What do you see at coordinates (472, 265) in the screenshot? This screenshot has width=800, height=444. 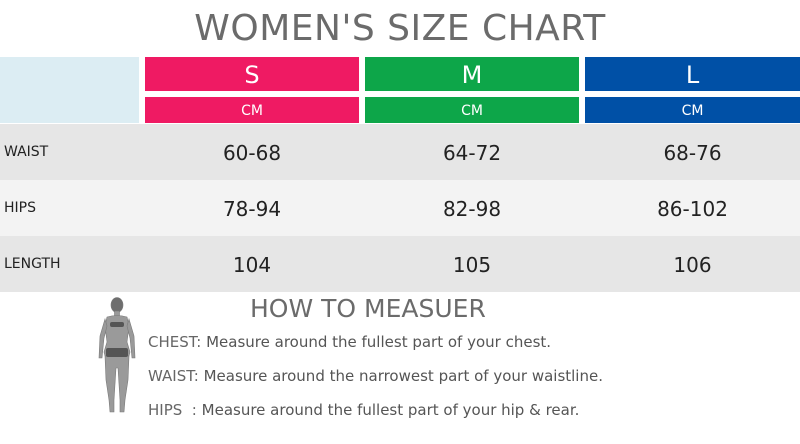 I see `table-cell: 105` at bounding box center [472, 265].